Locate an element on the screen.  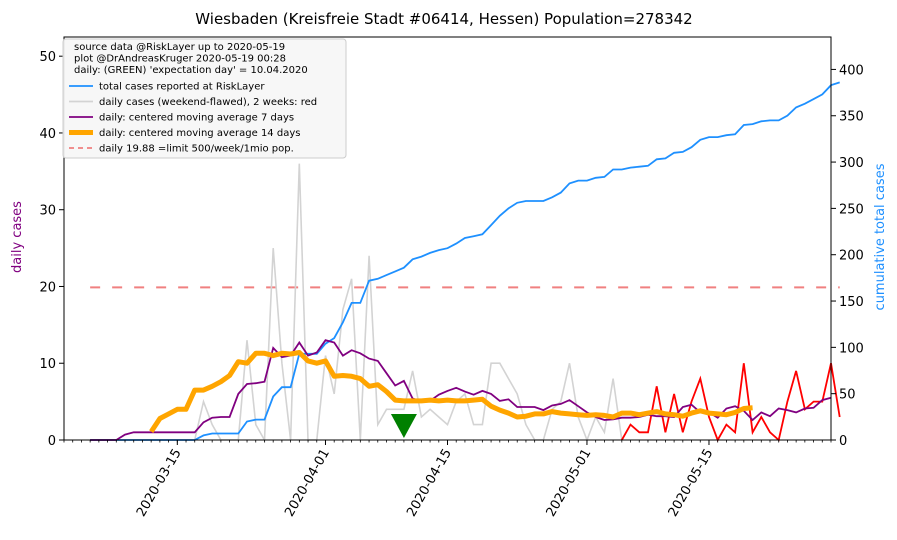
expectation-day-marker is located at coordinates (403, 426).